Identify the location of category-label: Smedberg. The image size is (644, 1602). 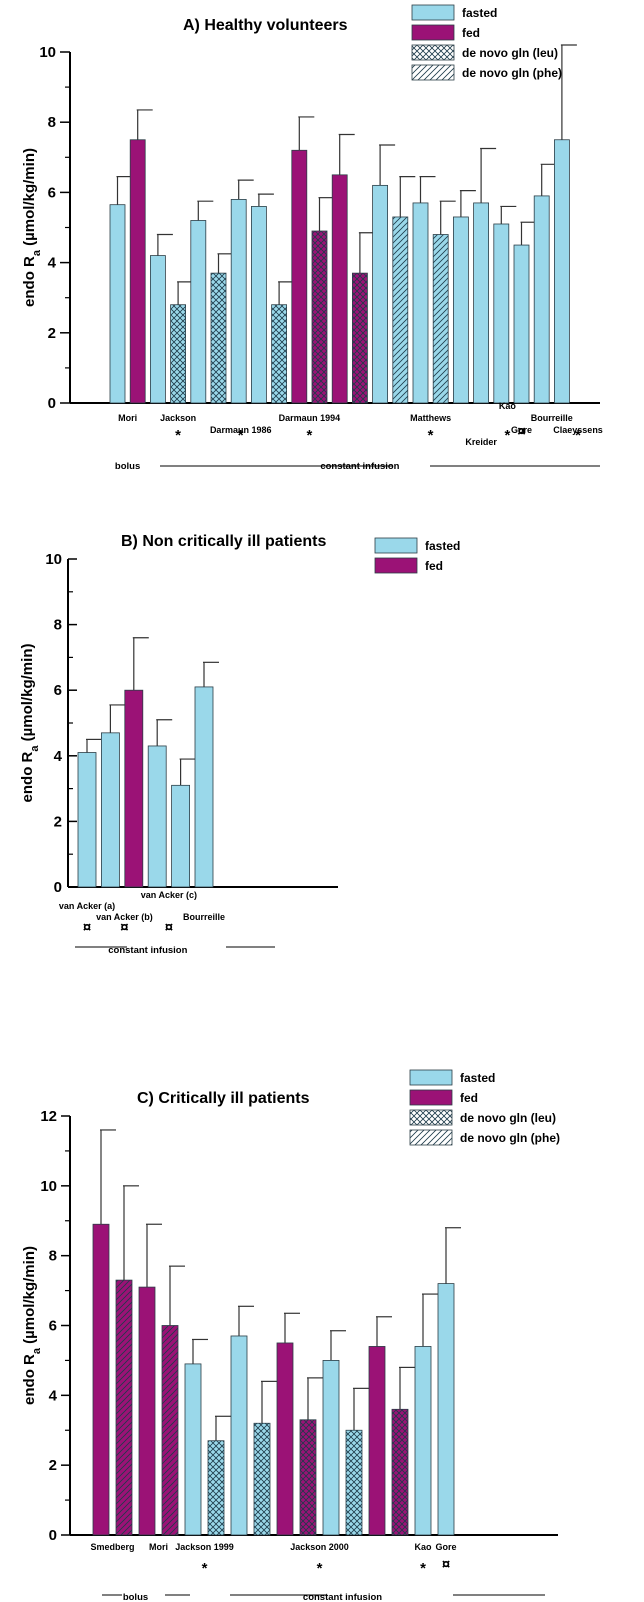
(112, 1547).